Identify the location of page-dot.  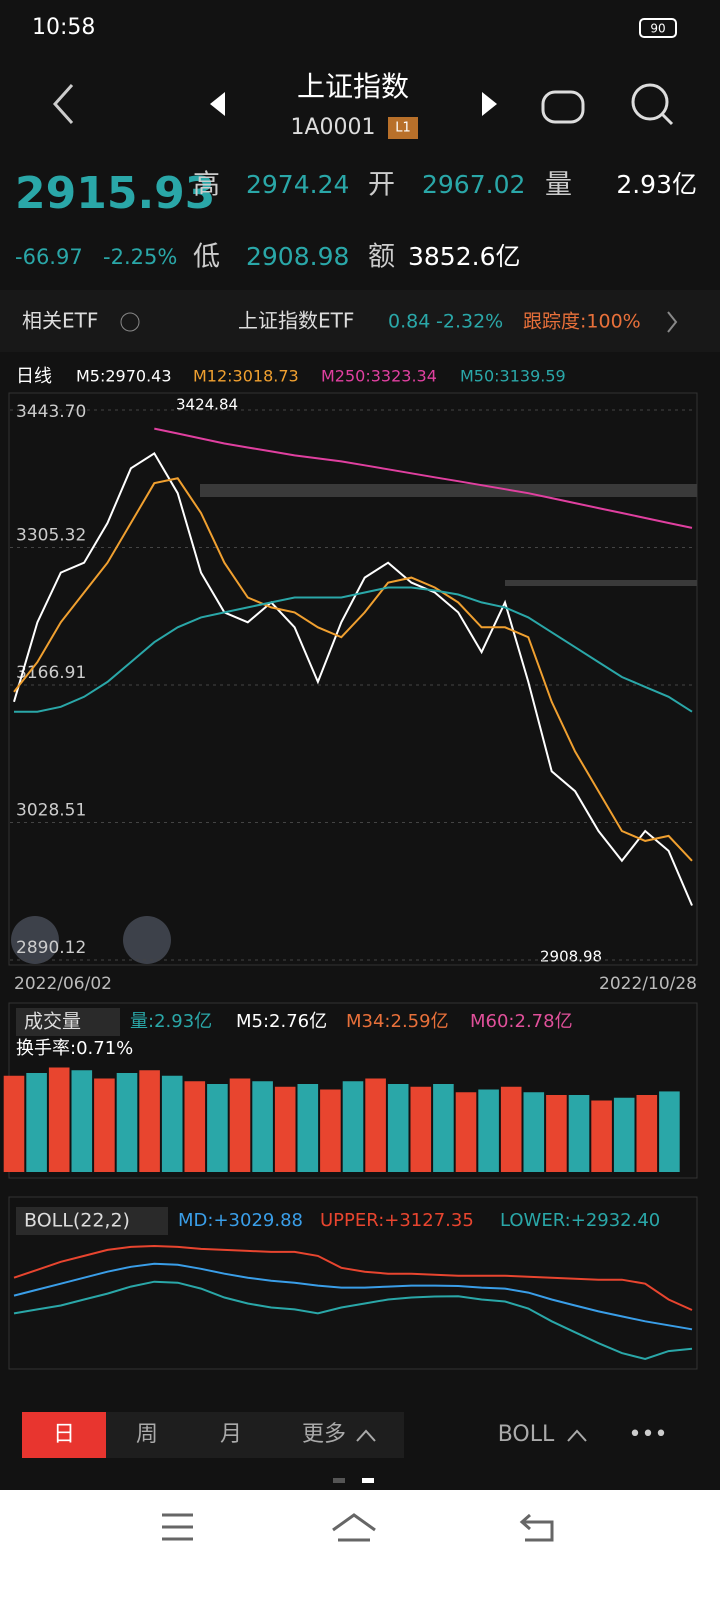
(339, 1480).